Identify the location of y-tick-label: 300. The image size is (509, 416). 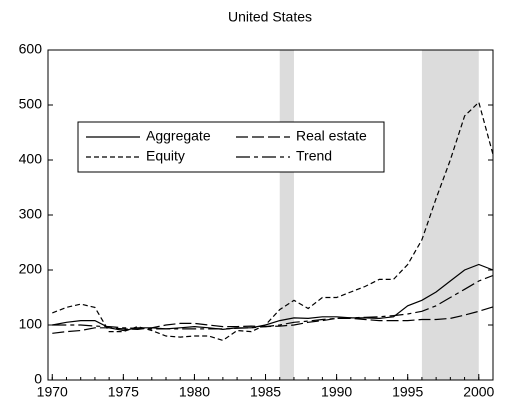
(31, 214).